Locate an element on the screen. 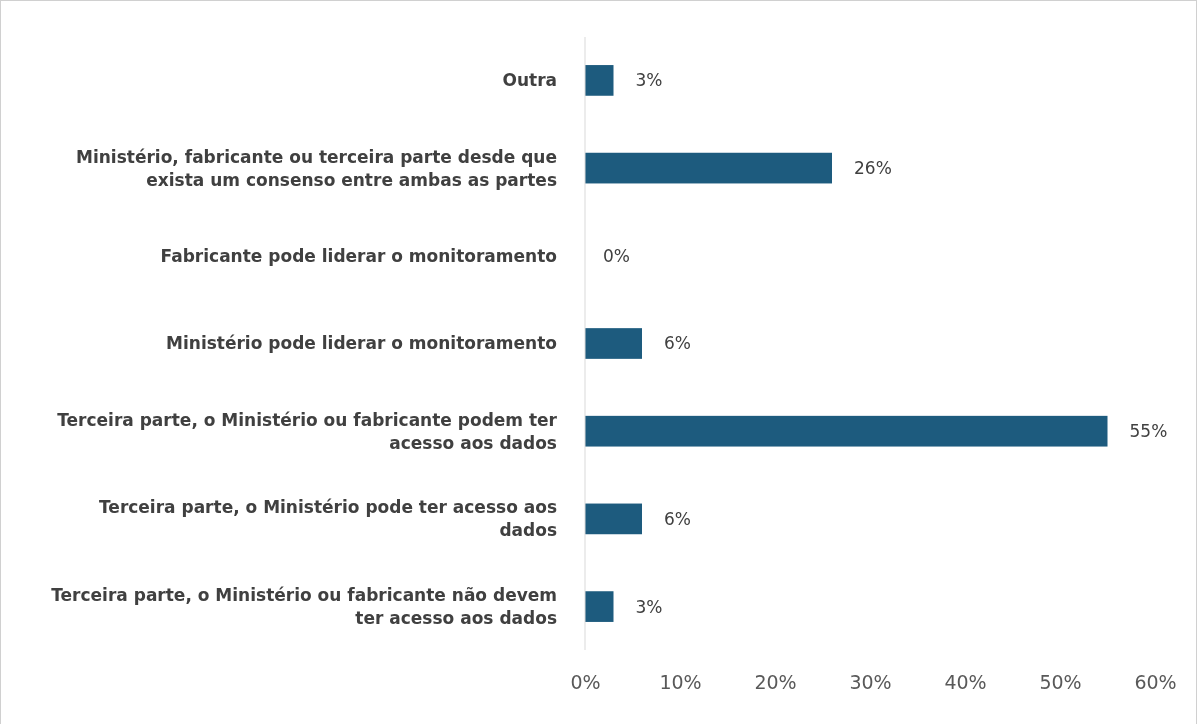 This screenshot has width=1197, height=724. y-tick-label: Ministério pode liderar o monitoramento is located at coordinates (361, 343).